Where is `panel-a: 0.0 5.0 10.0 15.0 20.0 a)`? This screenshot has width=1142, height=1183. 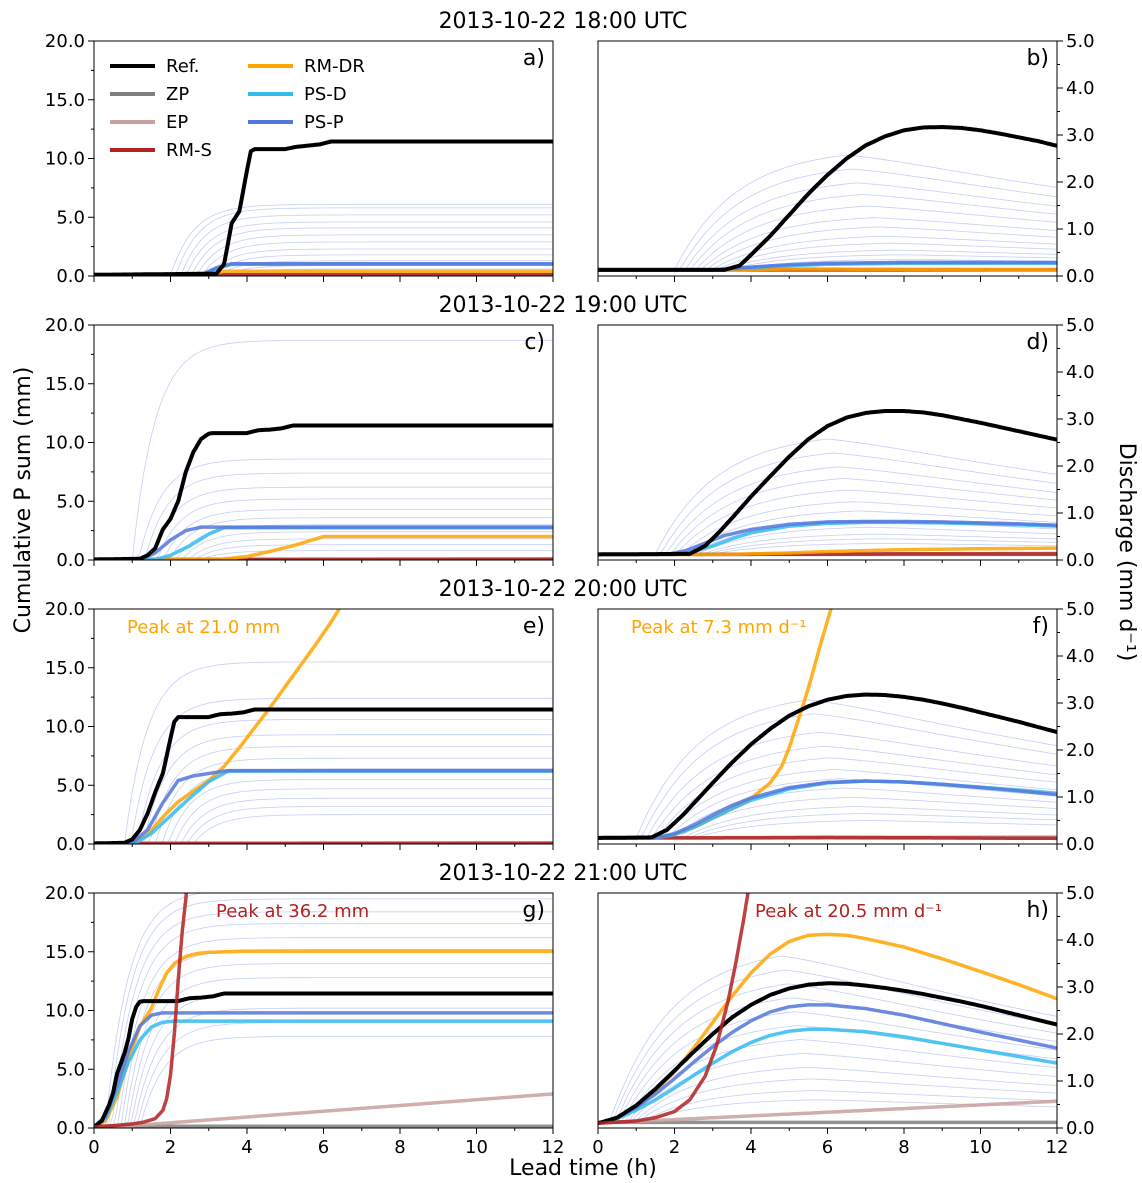 panel-a: 0.0 5.0 10.0 15.0 20.0 a) is located at coordinates (299, 159).